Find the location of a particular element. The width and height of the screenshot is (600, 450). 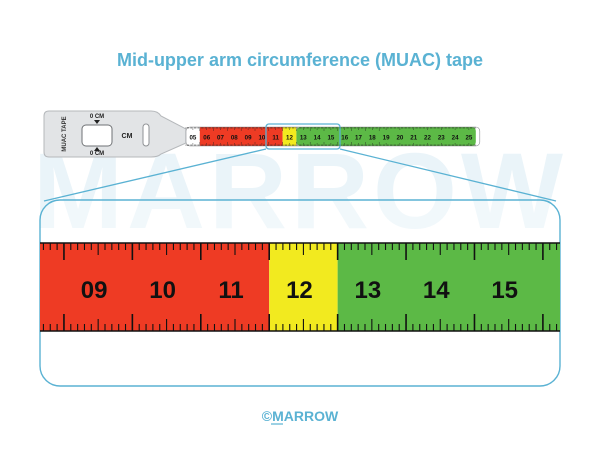

tape-number: 06 is located at coordinates (206, 138).